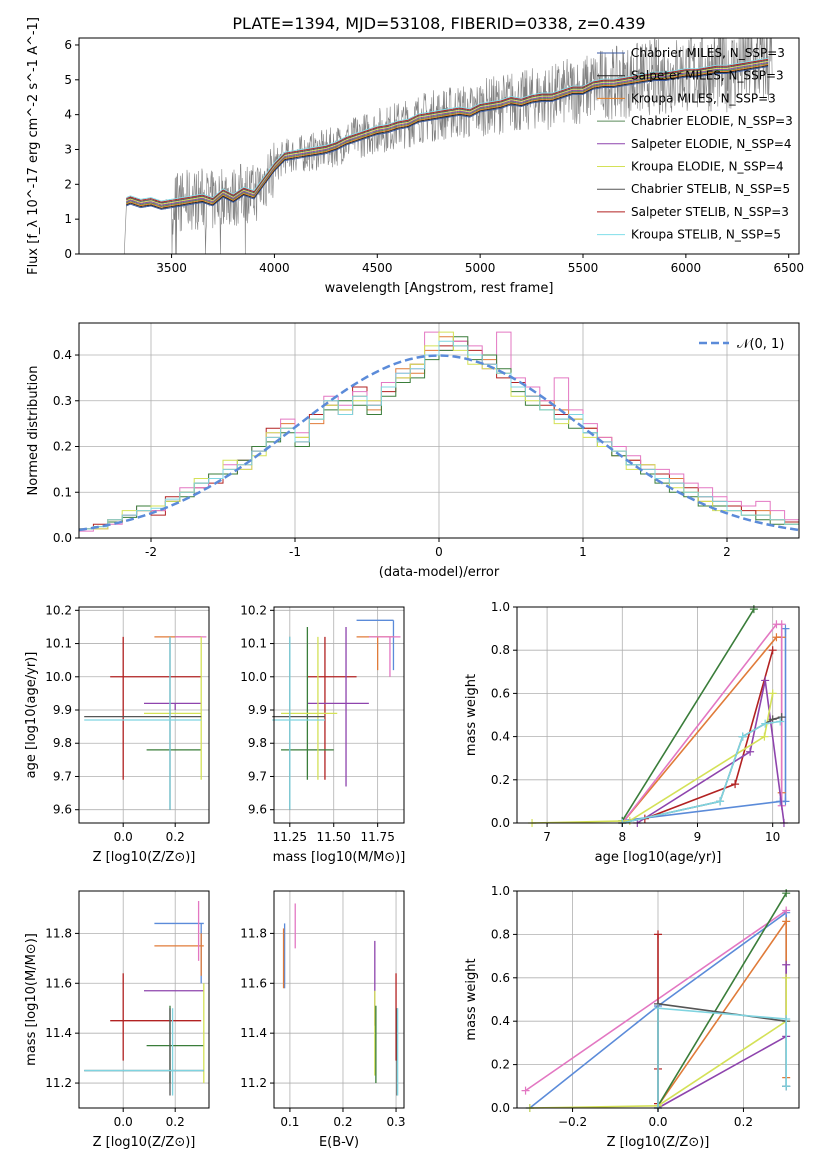 The image size is (819, 1170). What do you see at coordinates (439, 288) in the screenshot?
I see `x-axis-label: wavelength [Angstrom, rest frame]` at bounding box center [439, 288].